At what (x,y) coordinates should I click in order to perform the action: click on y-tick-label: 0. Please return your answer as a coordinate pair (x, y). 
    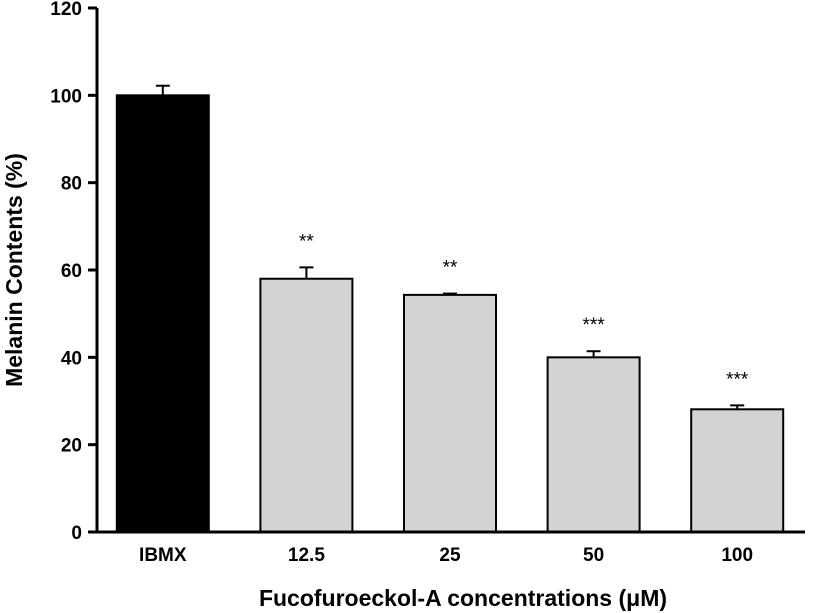
    Looking at the image, I should click on (76, 533).